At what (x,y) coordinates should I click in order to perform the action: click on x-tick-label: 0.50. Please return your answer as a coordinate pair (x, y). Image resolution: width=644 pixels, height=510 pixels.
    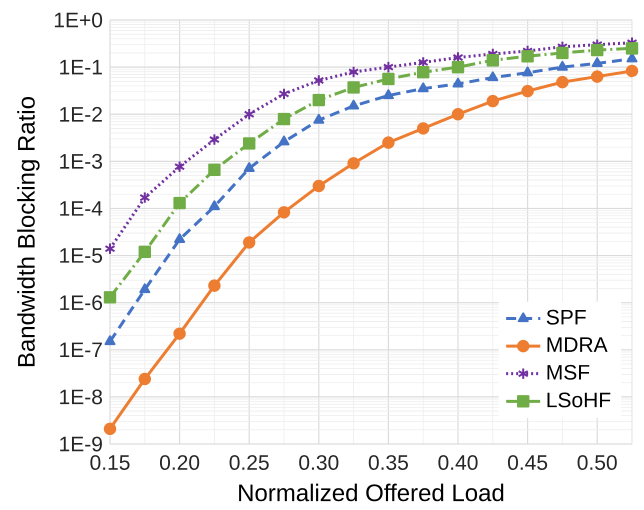
    Looking at the image, I should click on (597, 462).